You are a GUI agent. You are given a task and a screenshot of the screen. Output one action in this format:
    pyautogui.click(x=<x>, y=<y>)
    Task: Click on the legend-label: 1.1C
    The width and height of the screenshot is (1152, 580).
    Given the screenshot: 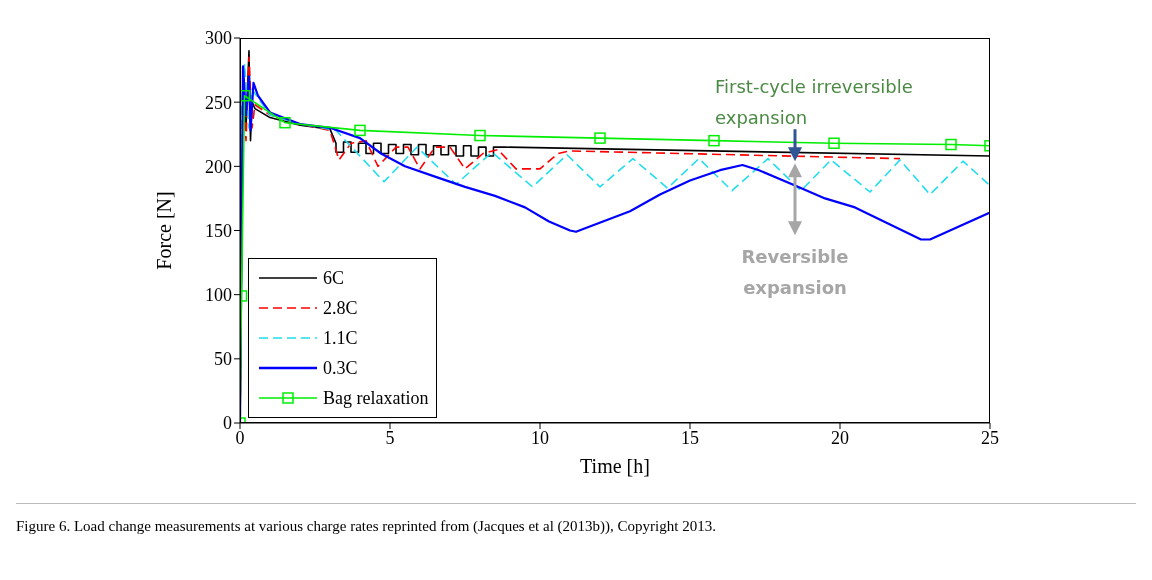 What is the action you would take?
    pyautogui.click(x=340, y=338)
    